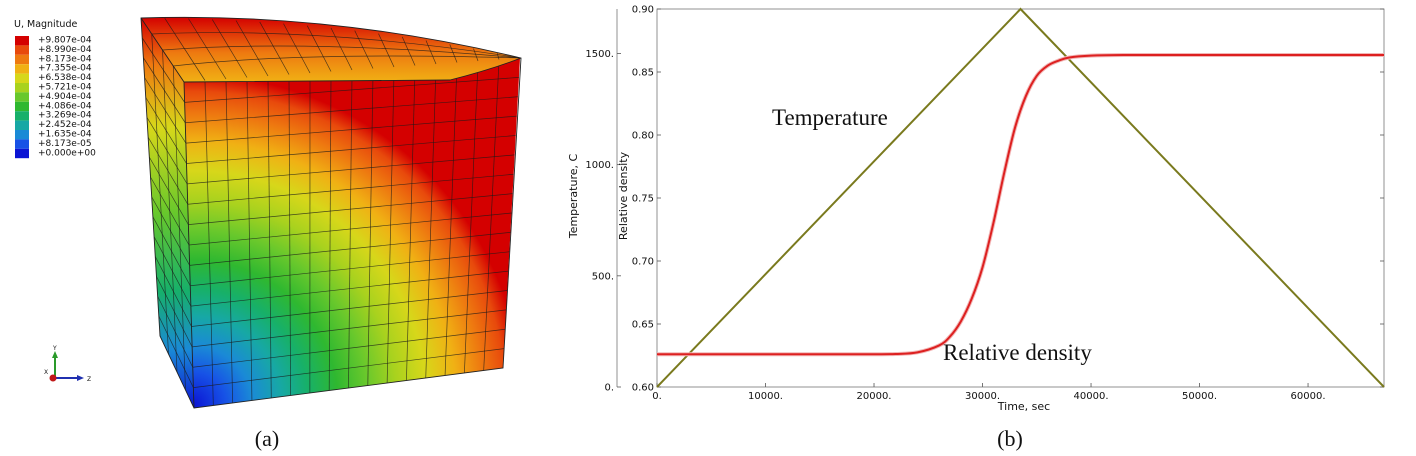  Describe the element at coordinates (643, 73) in the screenshot. I see `y-right-tick-label: 0.85` at that location.